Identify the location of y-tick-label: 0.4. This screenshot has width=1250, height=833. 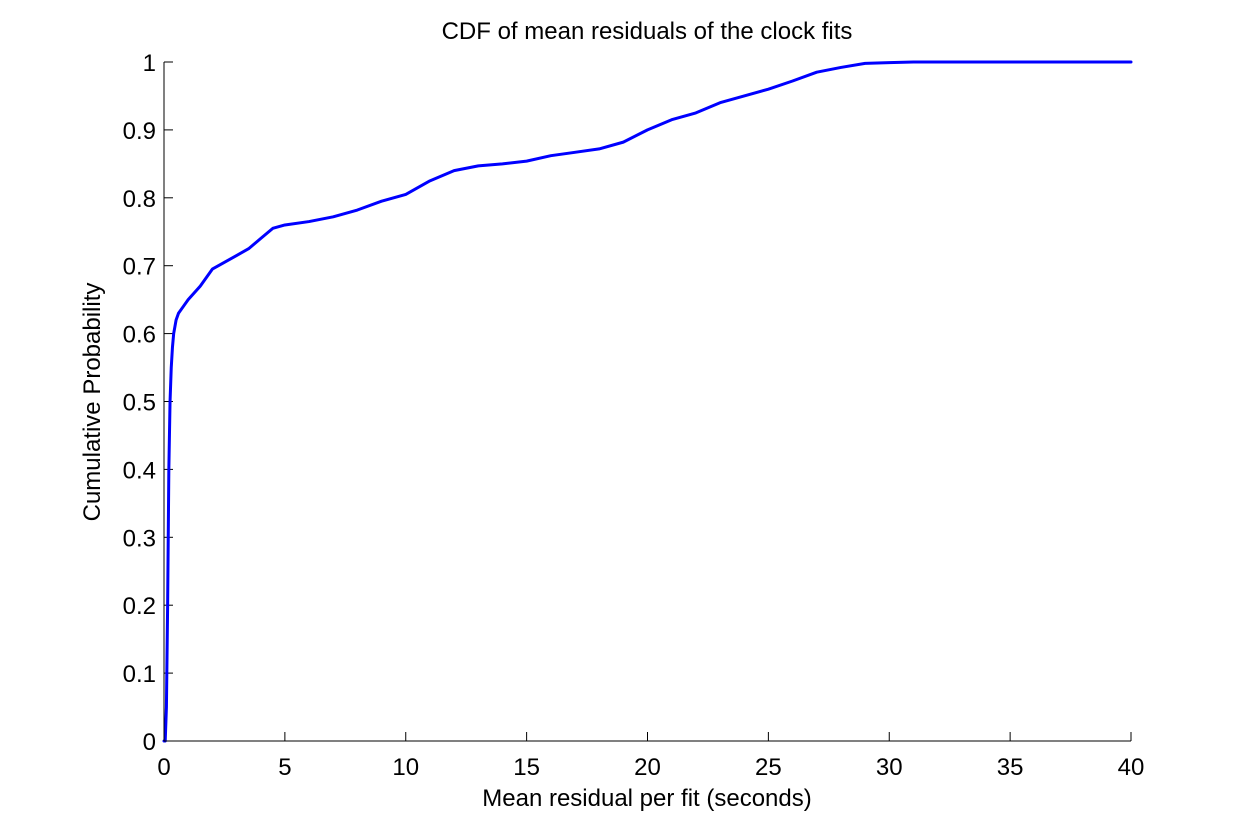
(139, 470).